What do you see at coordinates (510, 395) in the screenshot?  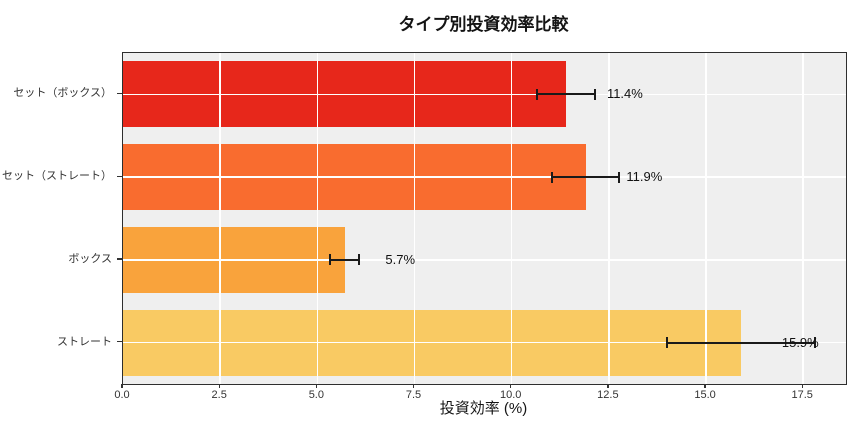 I see `x-tick-label: 10.0` at bounding box center [510, 395].